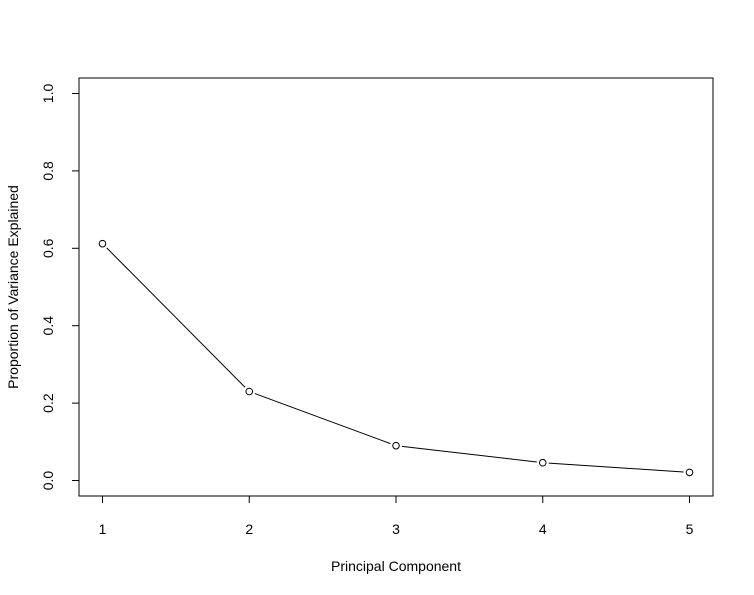  What do you see at coordinates (396, 516) in the screenshot?
I see `x-axis: 1 2 3 4 5` at bounding box center [396, 516].